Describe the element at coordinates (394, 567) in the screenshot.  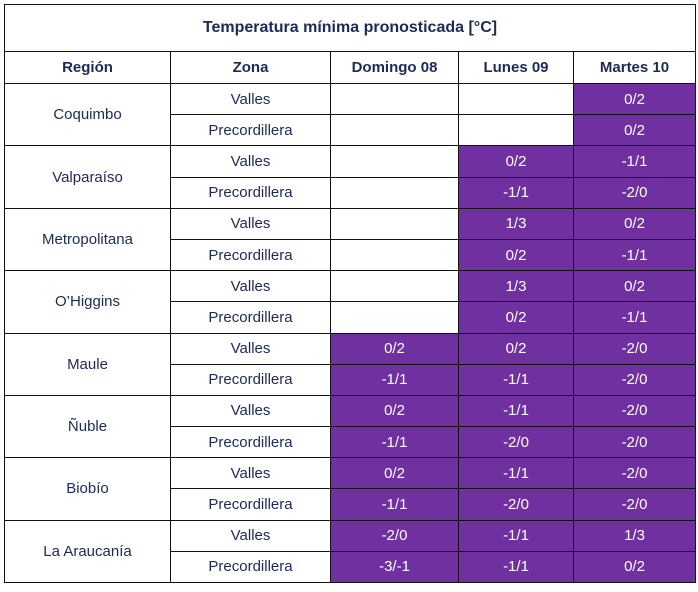
I see `value-cell: -3/-1` at that location.